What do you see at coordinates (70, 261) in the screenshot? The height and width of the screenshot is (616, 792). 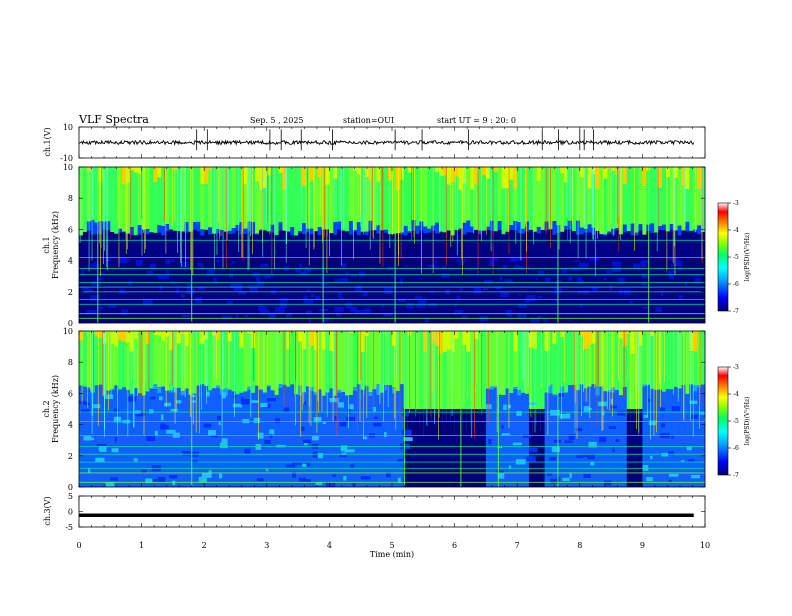 I see `y-tick-label: 4` at bounding box center [70, 261].